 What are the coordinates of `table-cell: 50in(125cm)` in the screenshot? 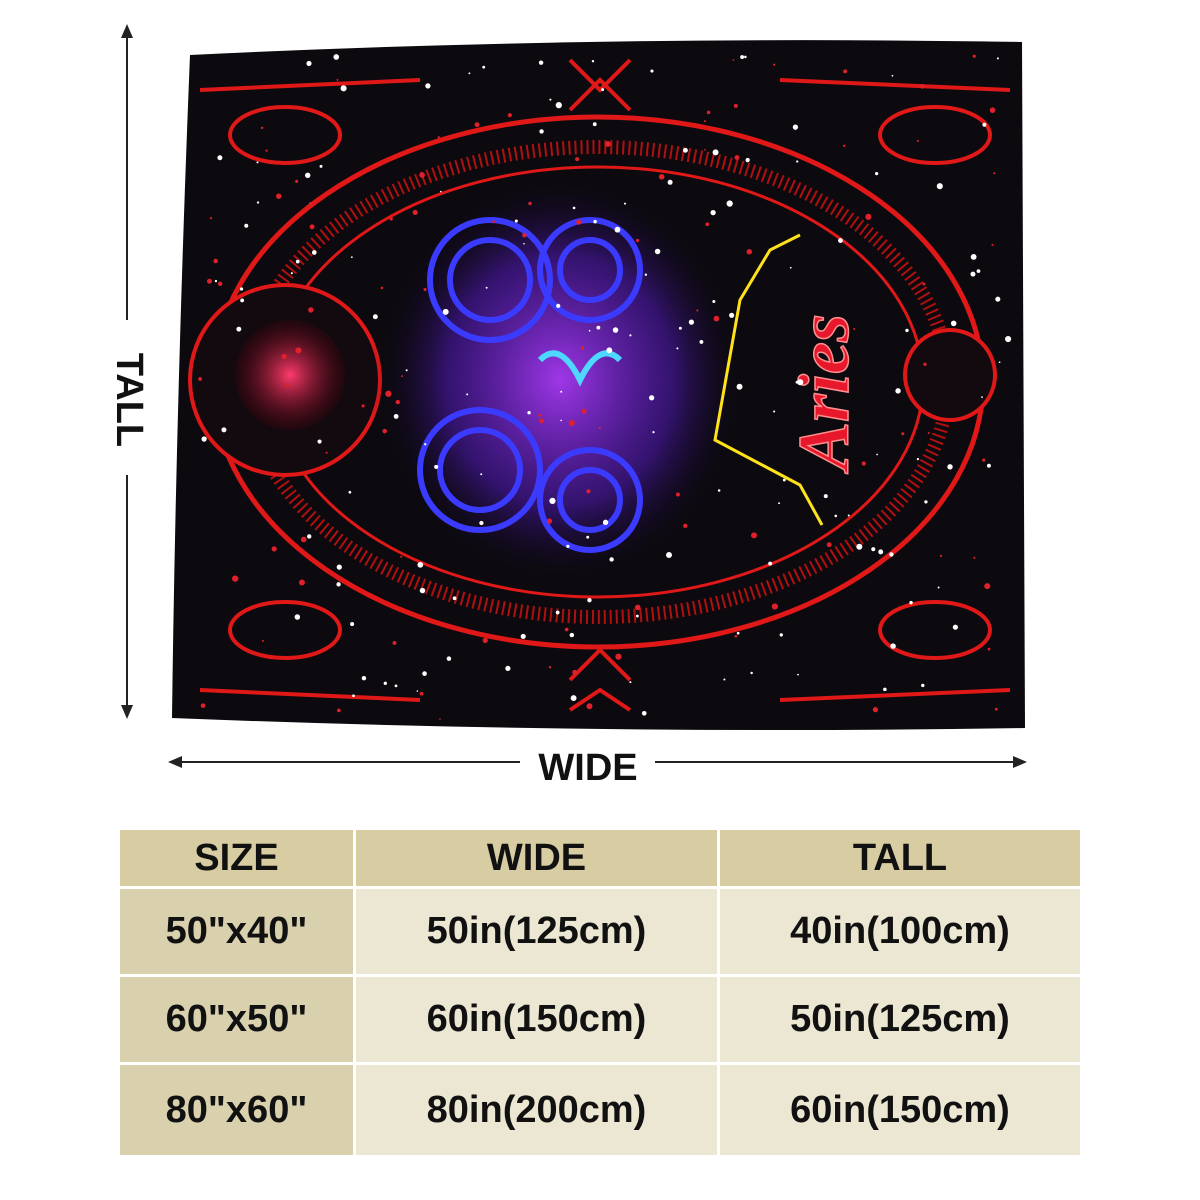 It's located at (900, 1019).